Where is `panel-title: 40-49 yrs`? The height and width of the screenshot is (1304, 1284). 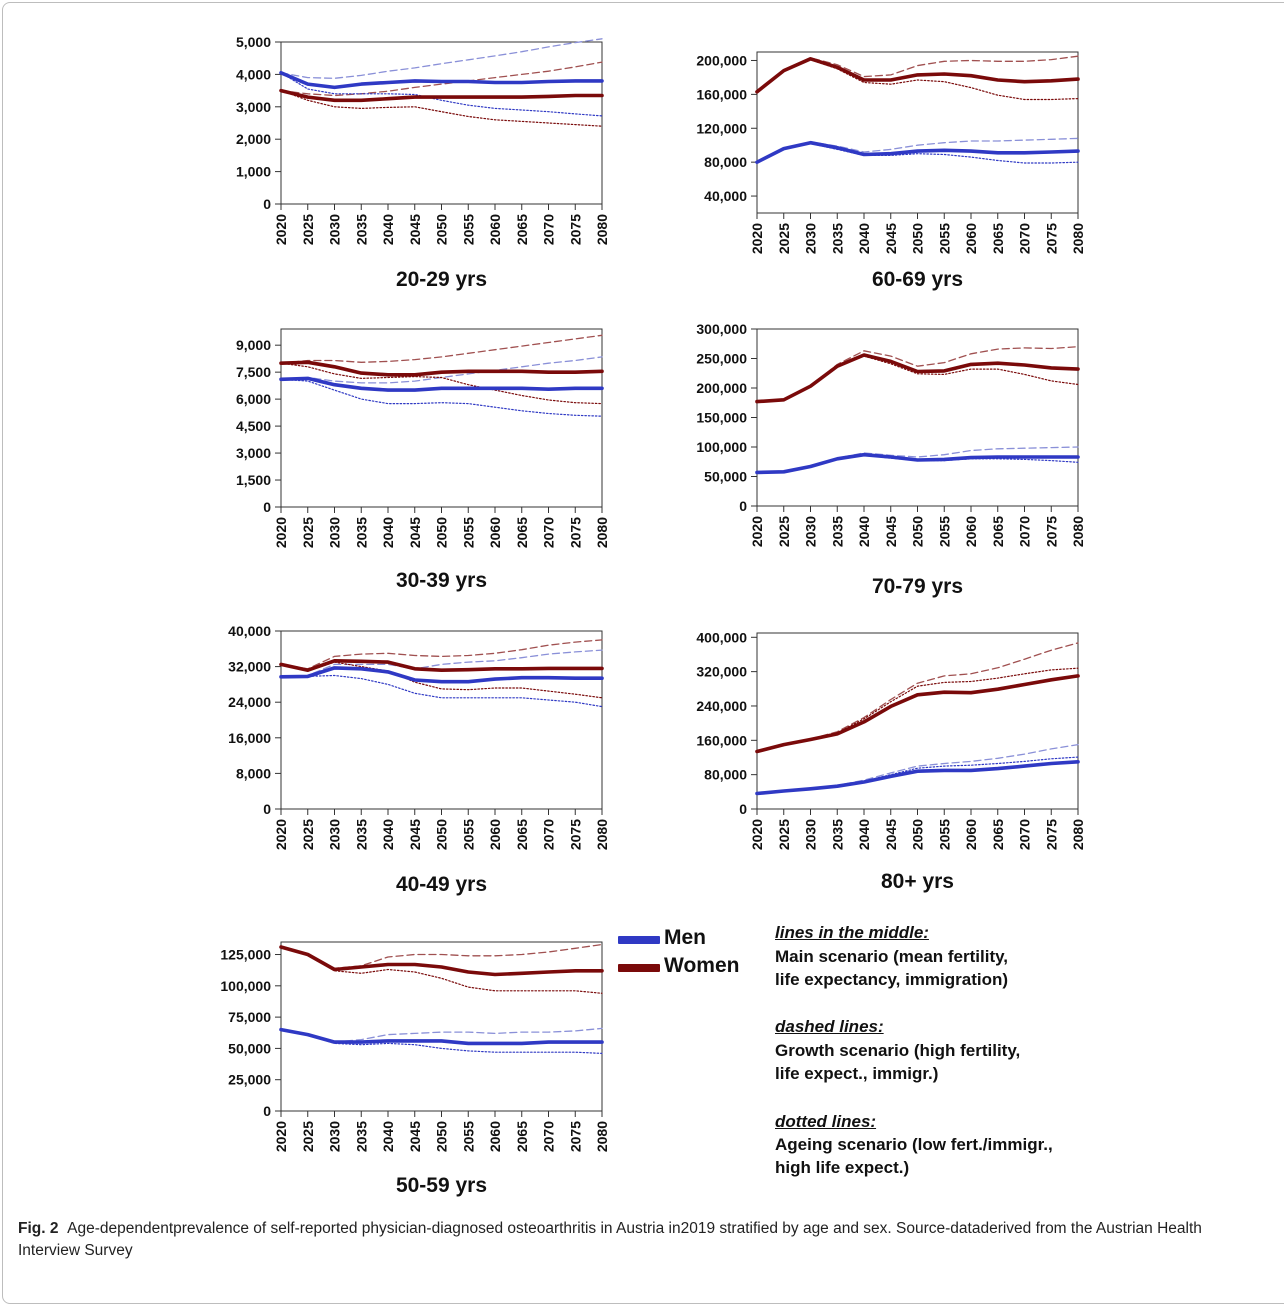 panel-title: 40-49 yrs is located at coordinates (441, 884).